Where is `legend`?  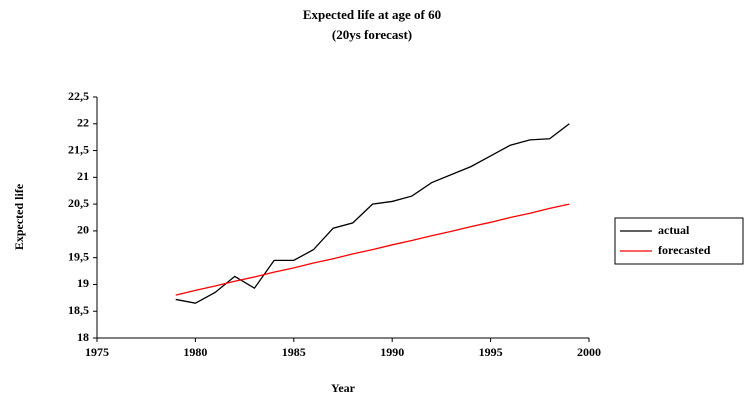 legend is located at coordinates (679, 241).